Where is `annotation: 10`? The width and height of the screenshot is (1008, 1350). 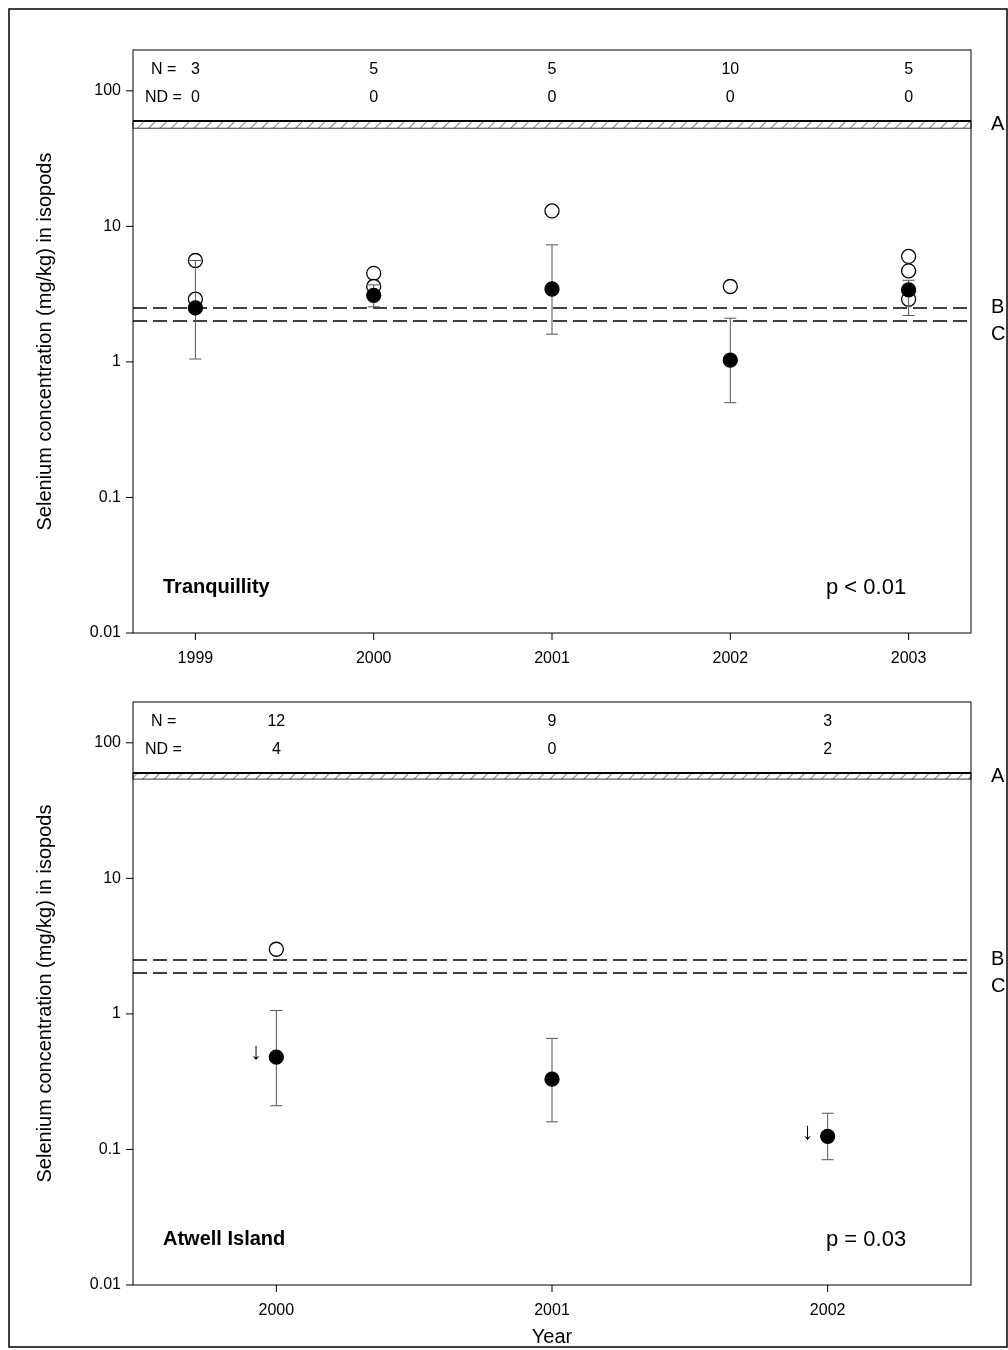
annotation: 10 is located at coordinates (730, 69).